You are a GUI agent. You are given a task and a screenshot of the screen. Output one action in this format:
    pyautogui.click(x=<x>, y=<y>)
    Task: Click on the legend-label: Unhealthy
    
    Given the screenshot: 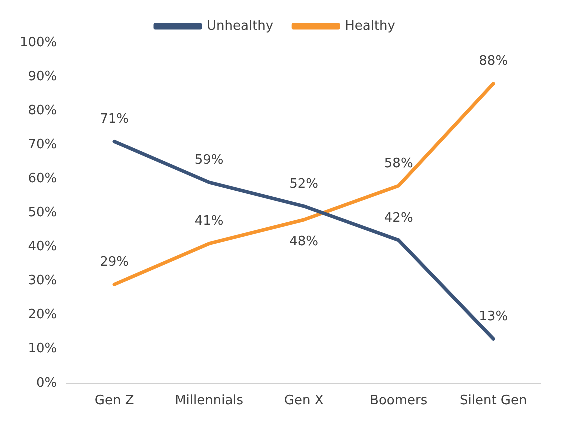 What is the action you would take?
    pyautogui.click(x=240, y=26)
    